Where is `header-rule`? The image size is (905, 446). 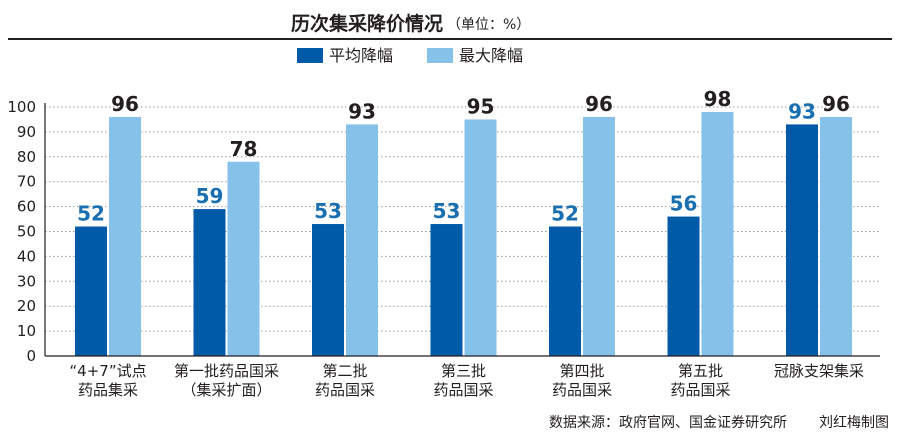
header-rule is located at coordinates (450, 39).